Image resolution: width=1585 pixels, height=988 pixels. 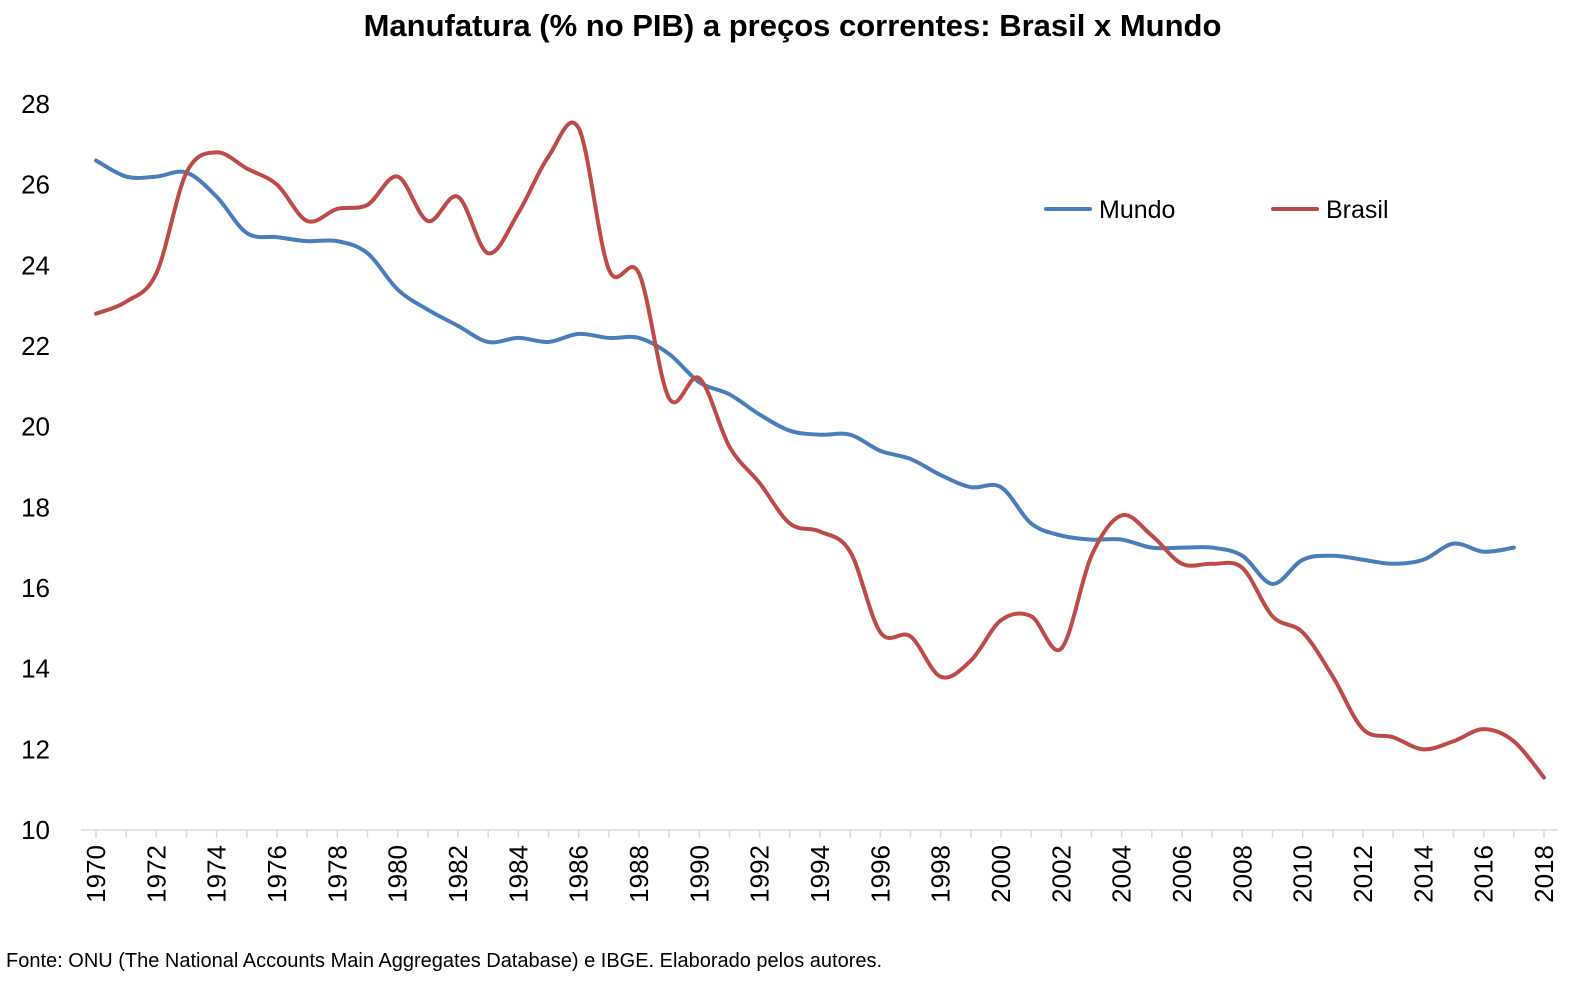 I want to click on x-tick-label: 1974, so click(x=217, y=874).